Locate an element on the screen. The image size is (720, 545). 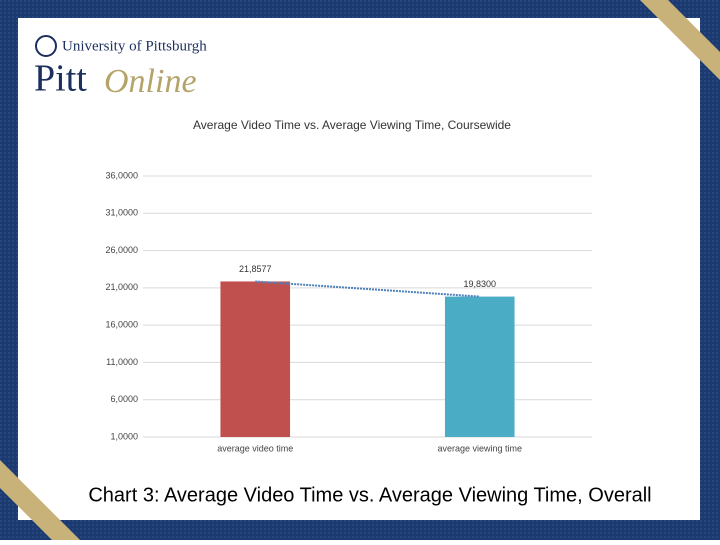
university-name: University of Pittsburgh is located at coordinates (134, 46).